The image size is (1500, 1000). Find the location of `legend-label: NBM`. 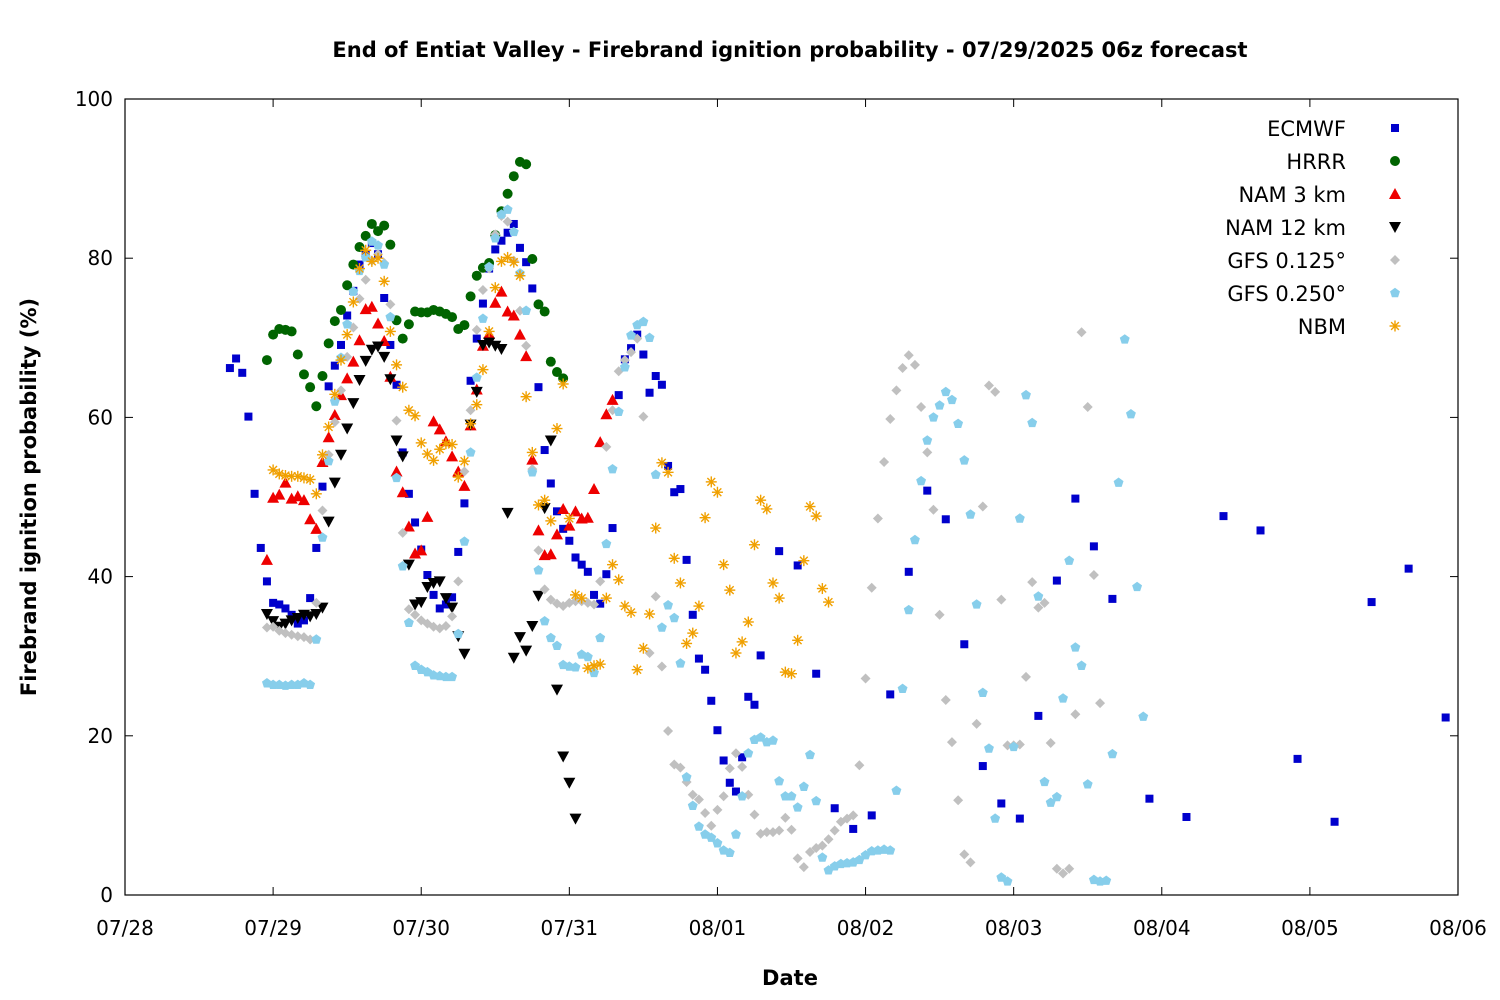

legend-label: NBM is located at coordinates (1322, 327).